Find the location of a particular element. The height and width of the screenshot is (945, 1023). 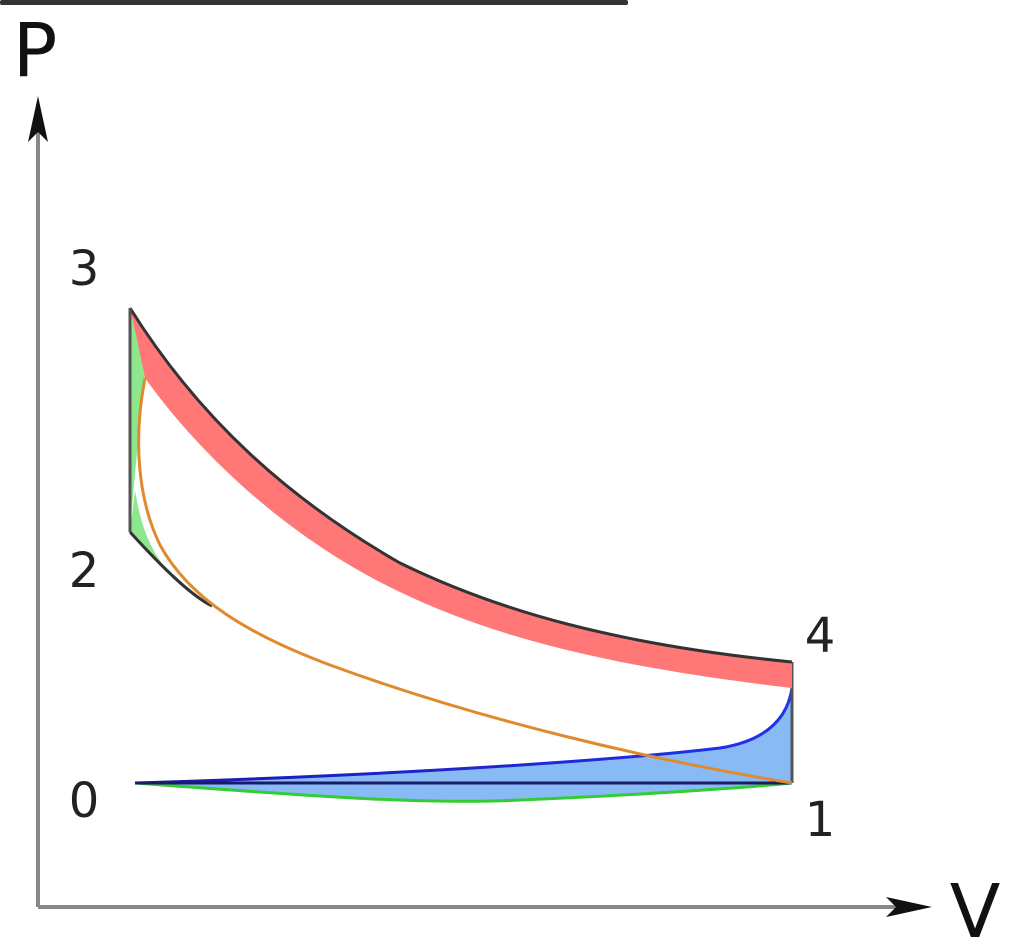

point-label: 2 is located at coordinates (84, 571).